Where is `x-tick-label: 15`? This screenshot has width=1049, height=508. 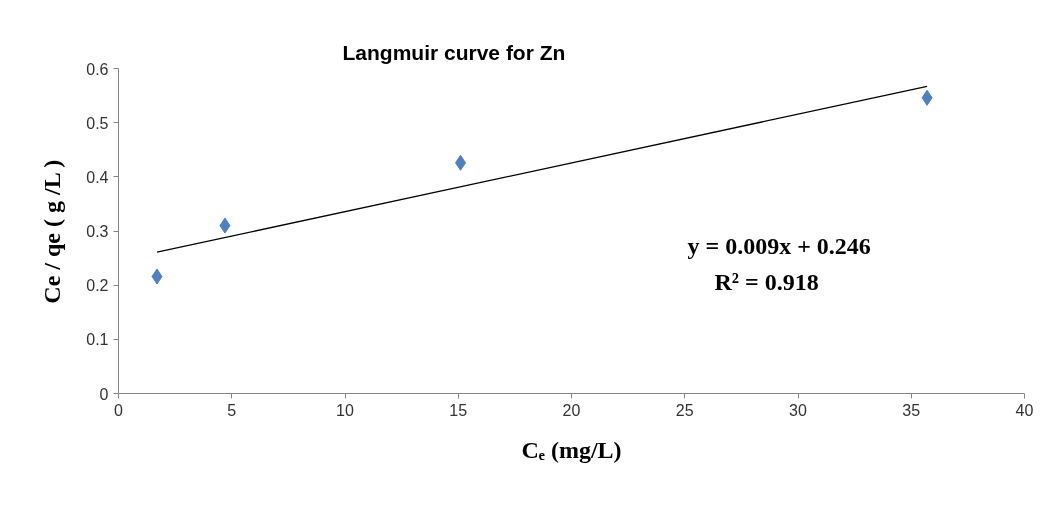 x-tick-label: 15 is located at coordinates (458, 410).